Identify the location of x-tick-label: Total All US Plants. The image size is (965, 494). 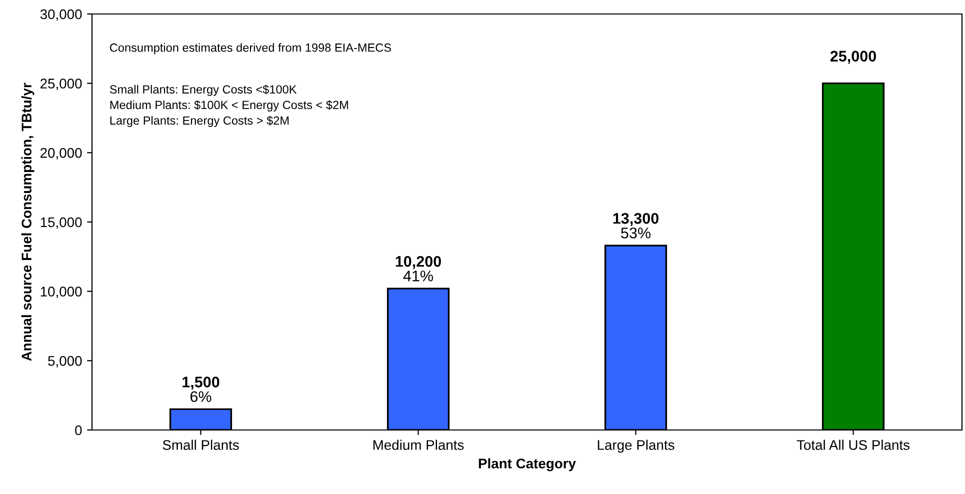
(853, 445).